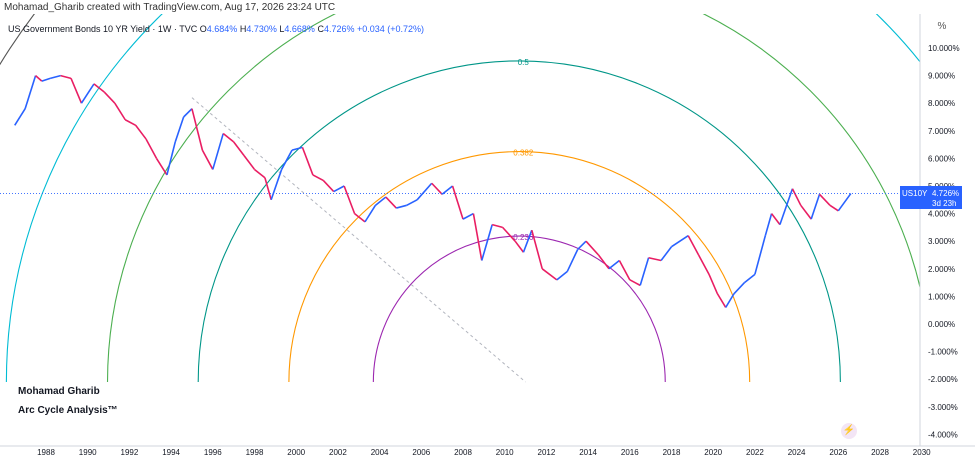  What do you see at coordinates (672, 452) in the screenshot?
I see `x-tick-label: 2018` at bounding box center [672, 452].